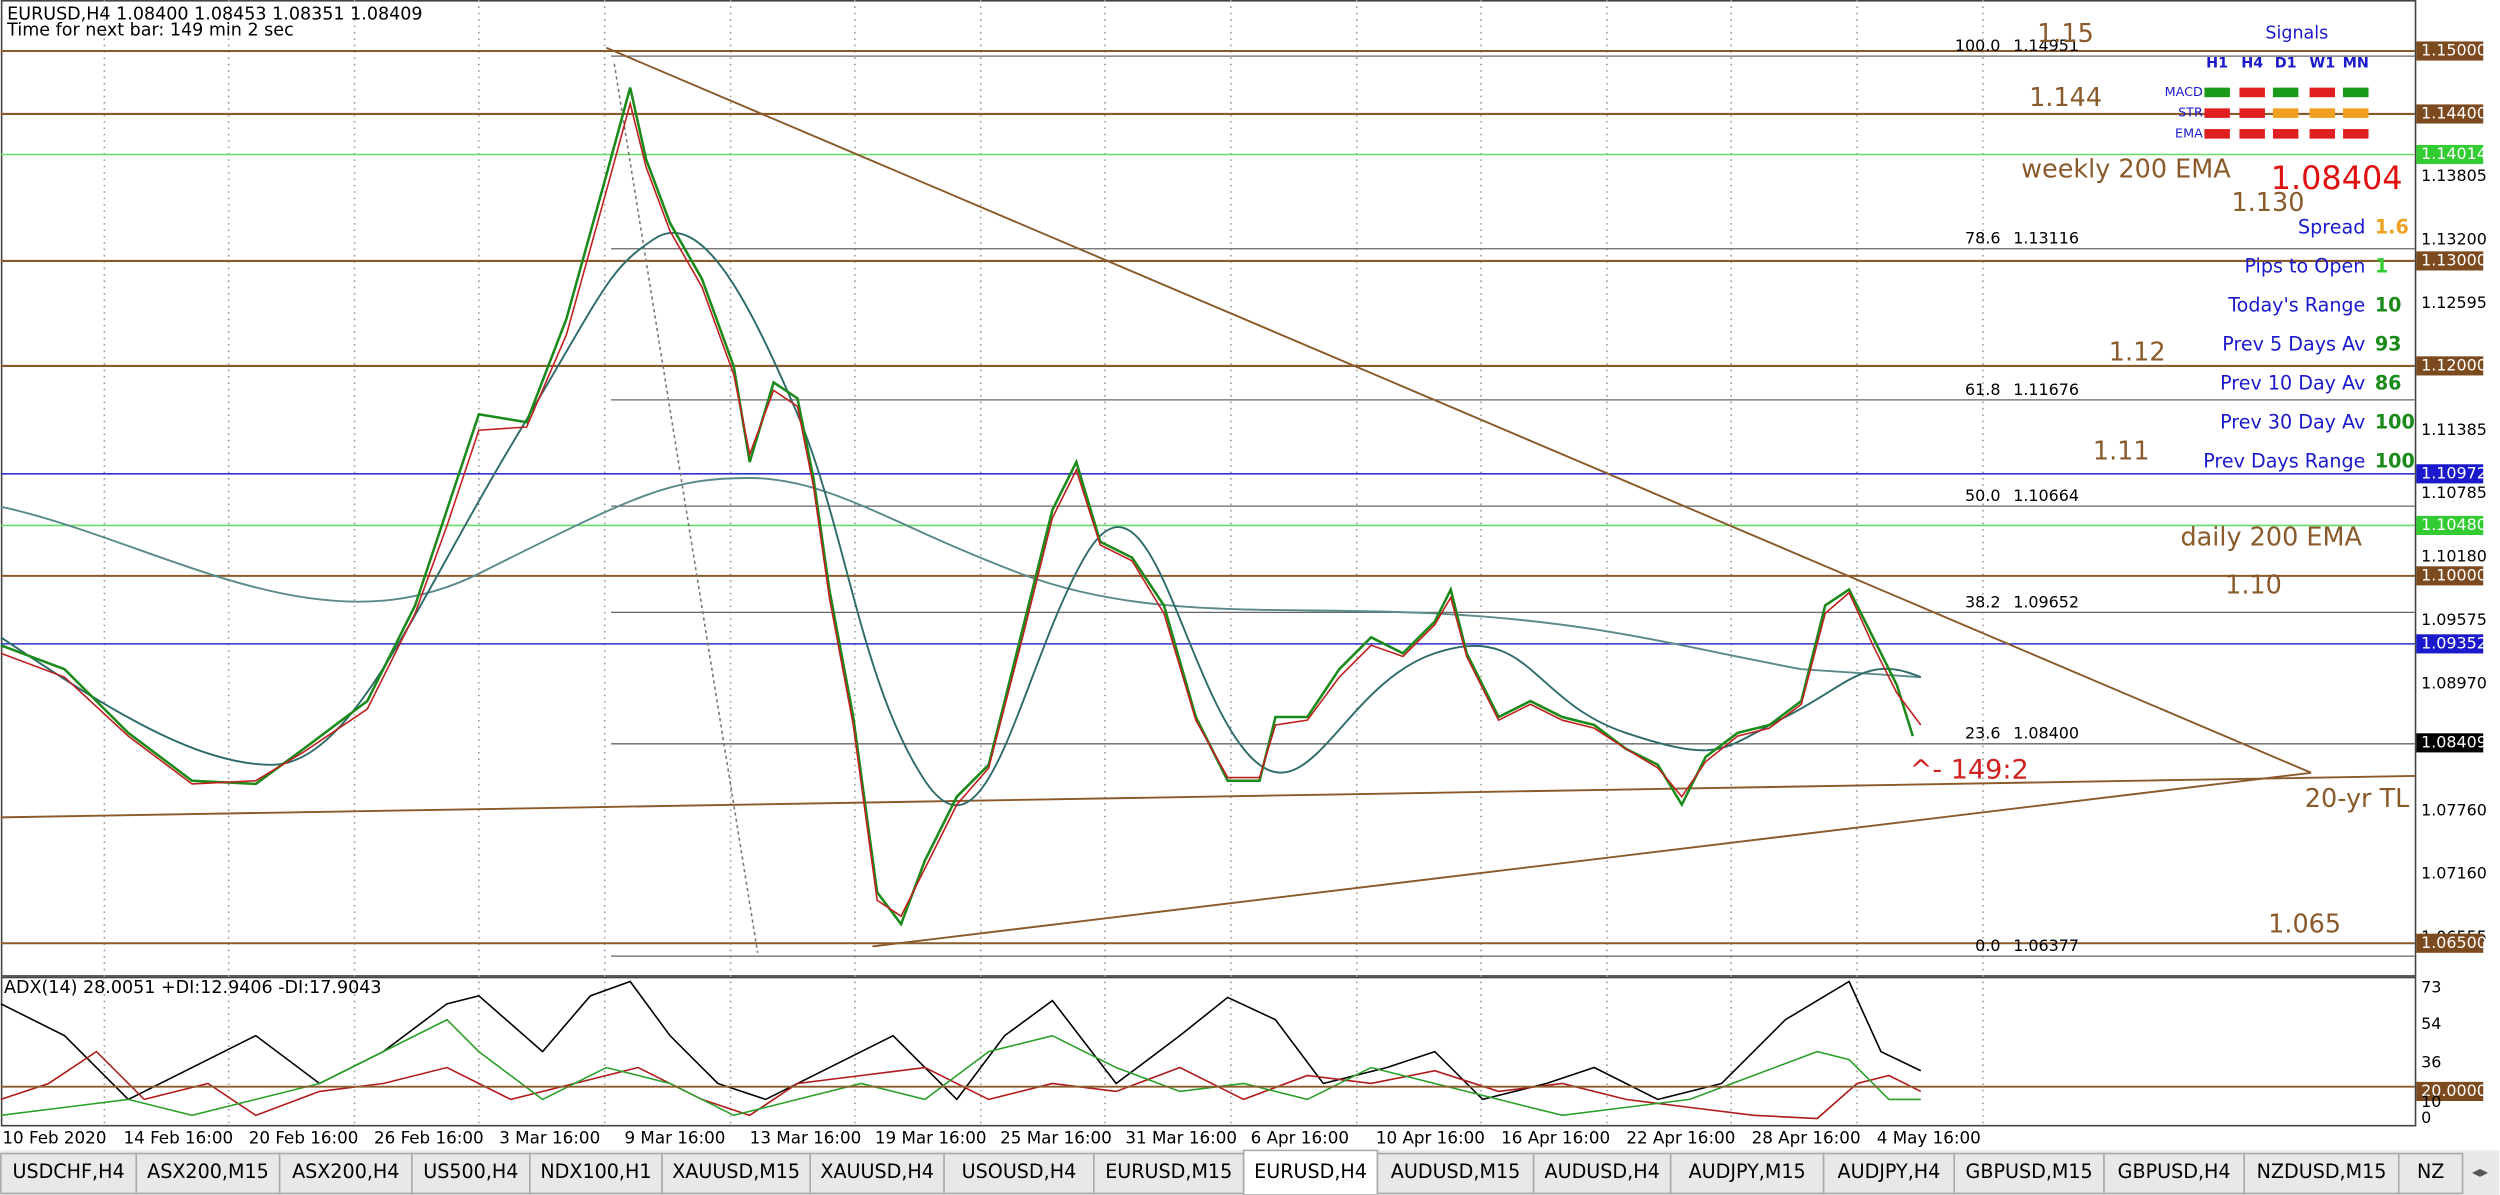  I want to click on adx-axis-label: 54, so click(2431, 1023).